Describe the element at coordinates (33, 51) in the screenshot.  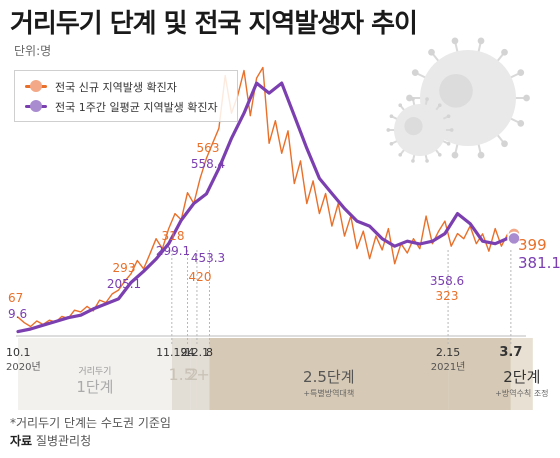
I see `unit-label: 단위:명` at that location.